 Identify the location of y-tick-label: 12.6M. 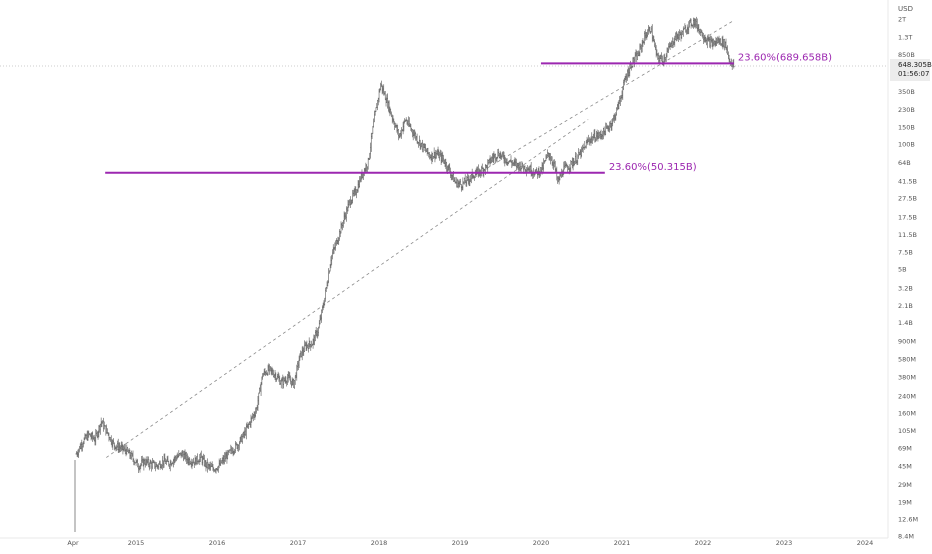
(908, 520).